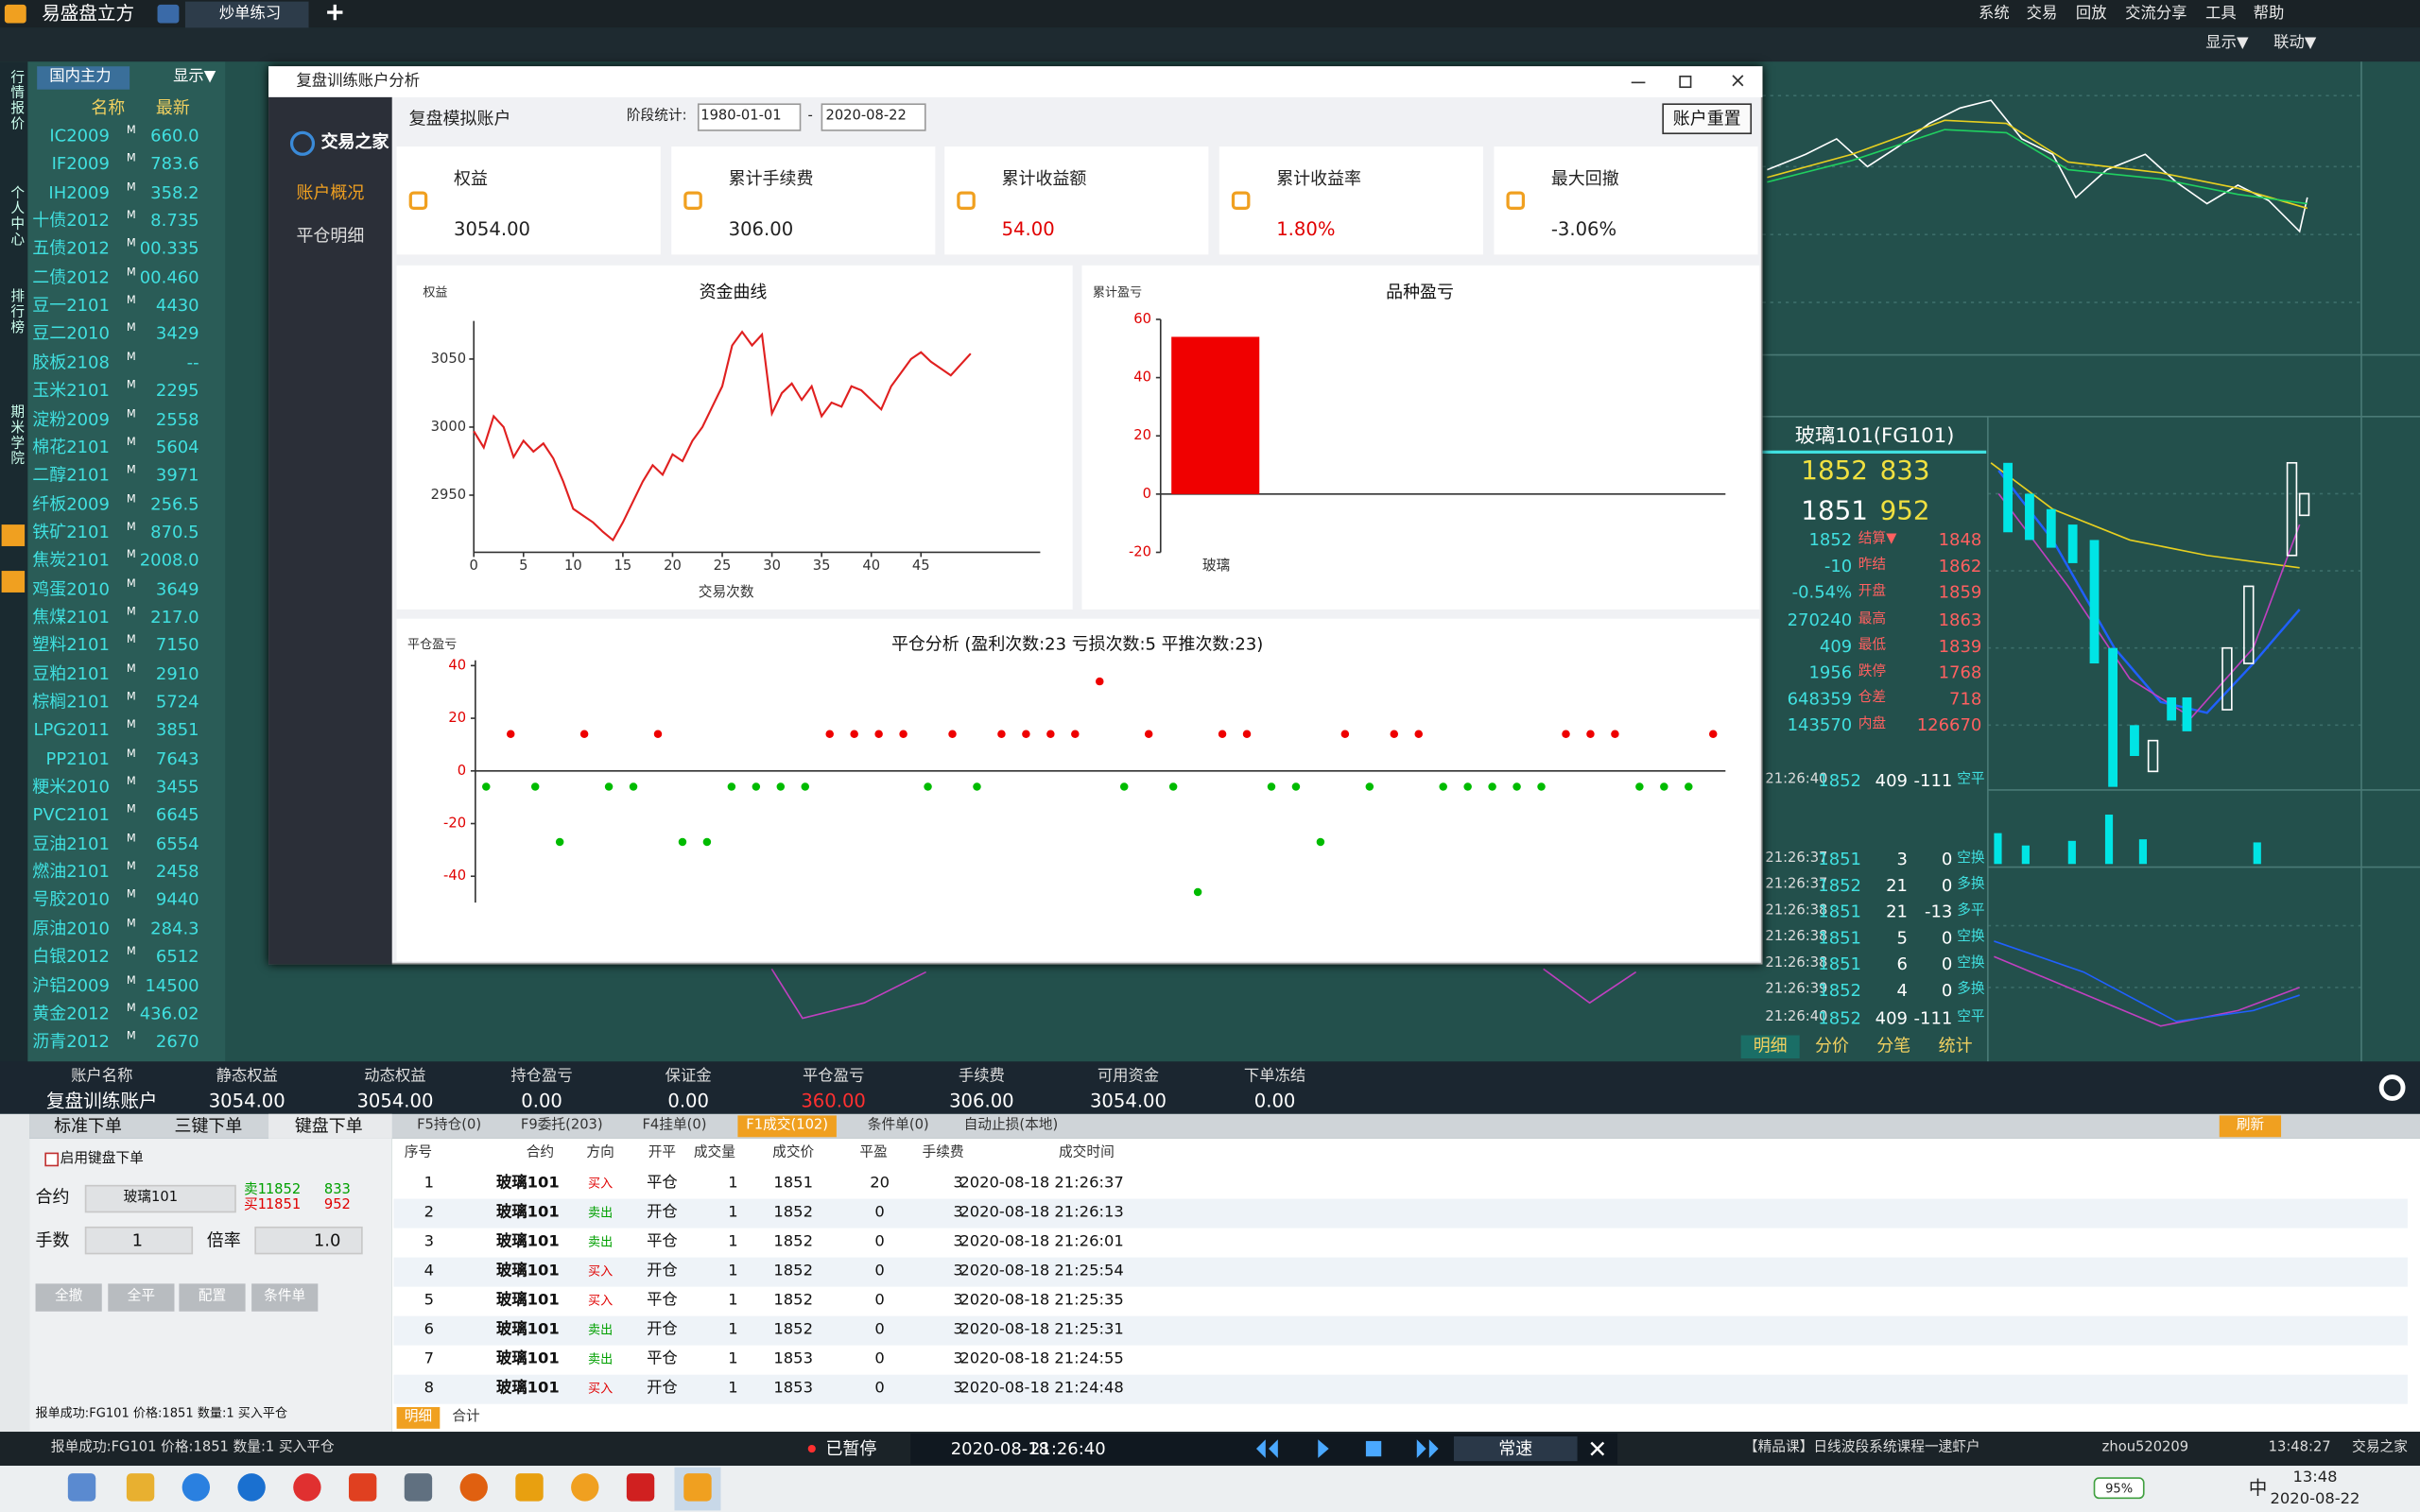 The image size is (2420, 1512). I want to click on quote-name: 二债2012, so click(71, 277).